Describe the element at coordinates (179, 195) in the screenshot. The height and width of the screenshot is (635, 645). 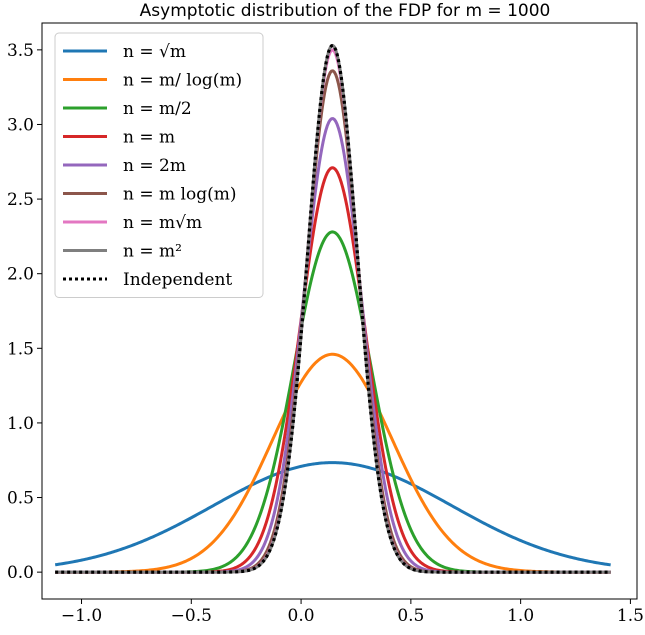
I see `legend-label: n = m log(m)` at that location.